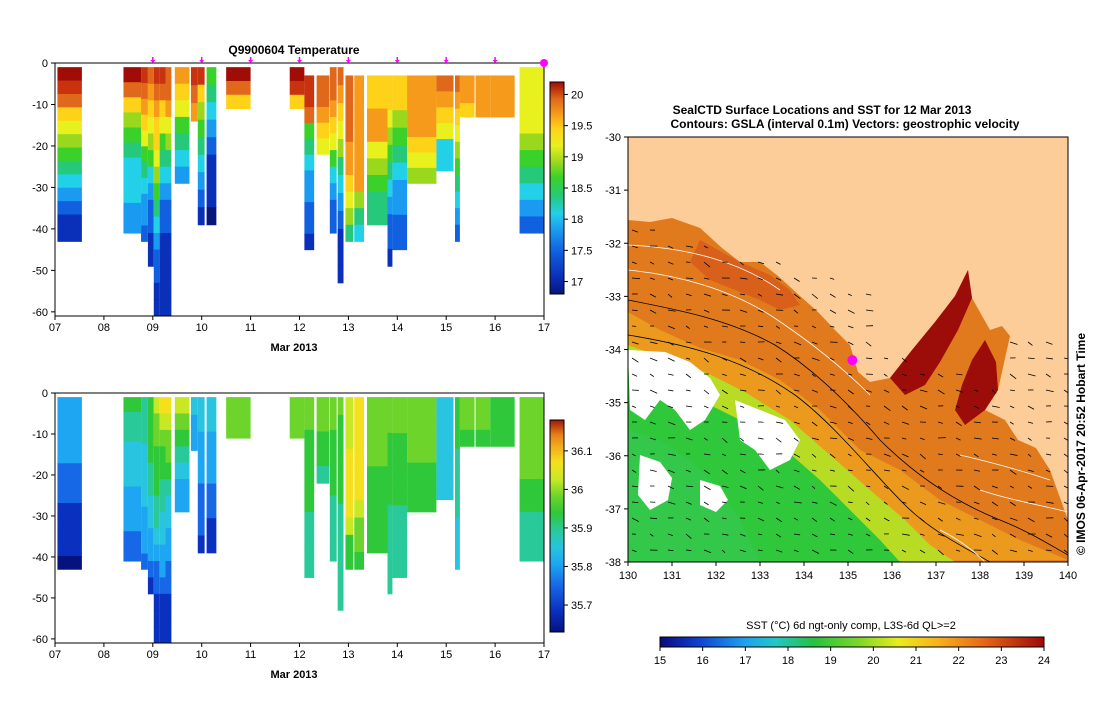 The width and height of the screenshot is (1099, 705). I want to click on salinity-xlabel: Mar 2013, so click(293, 675).